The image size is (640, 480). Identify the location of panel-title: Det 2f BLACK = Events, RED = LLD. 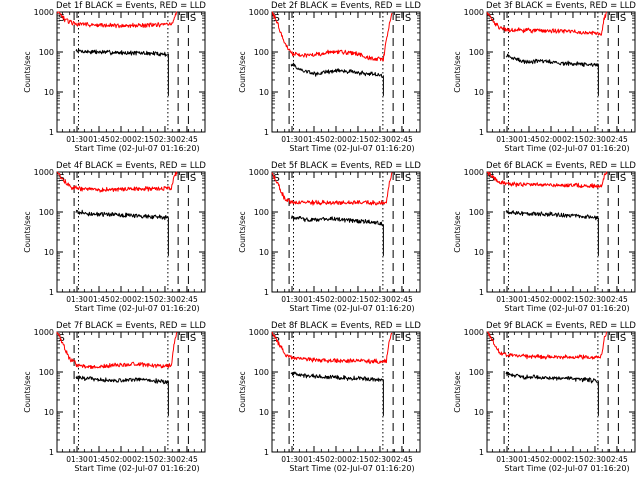
(346, 6).